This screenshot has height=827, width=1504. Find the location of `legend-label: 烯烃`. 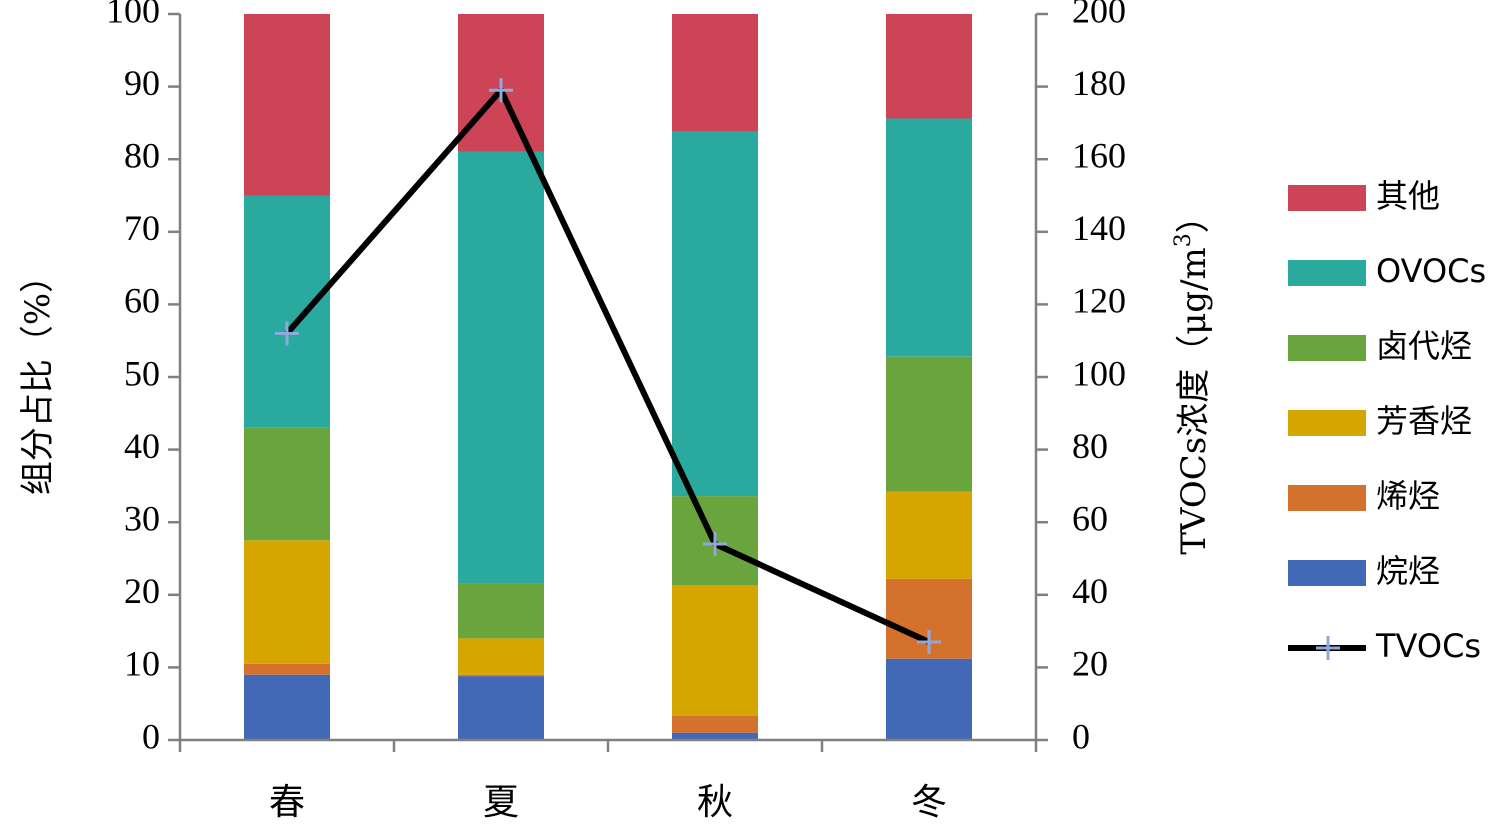

legend-label: 烯烃 is located at coordinates (1408, 496).